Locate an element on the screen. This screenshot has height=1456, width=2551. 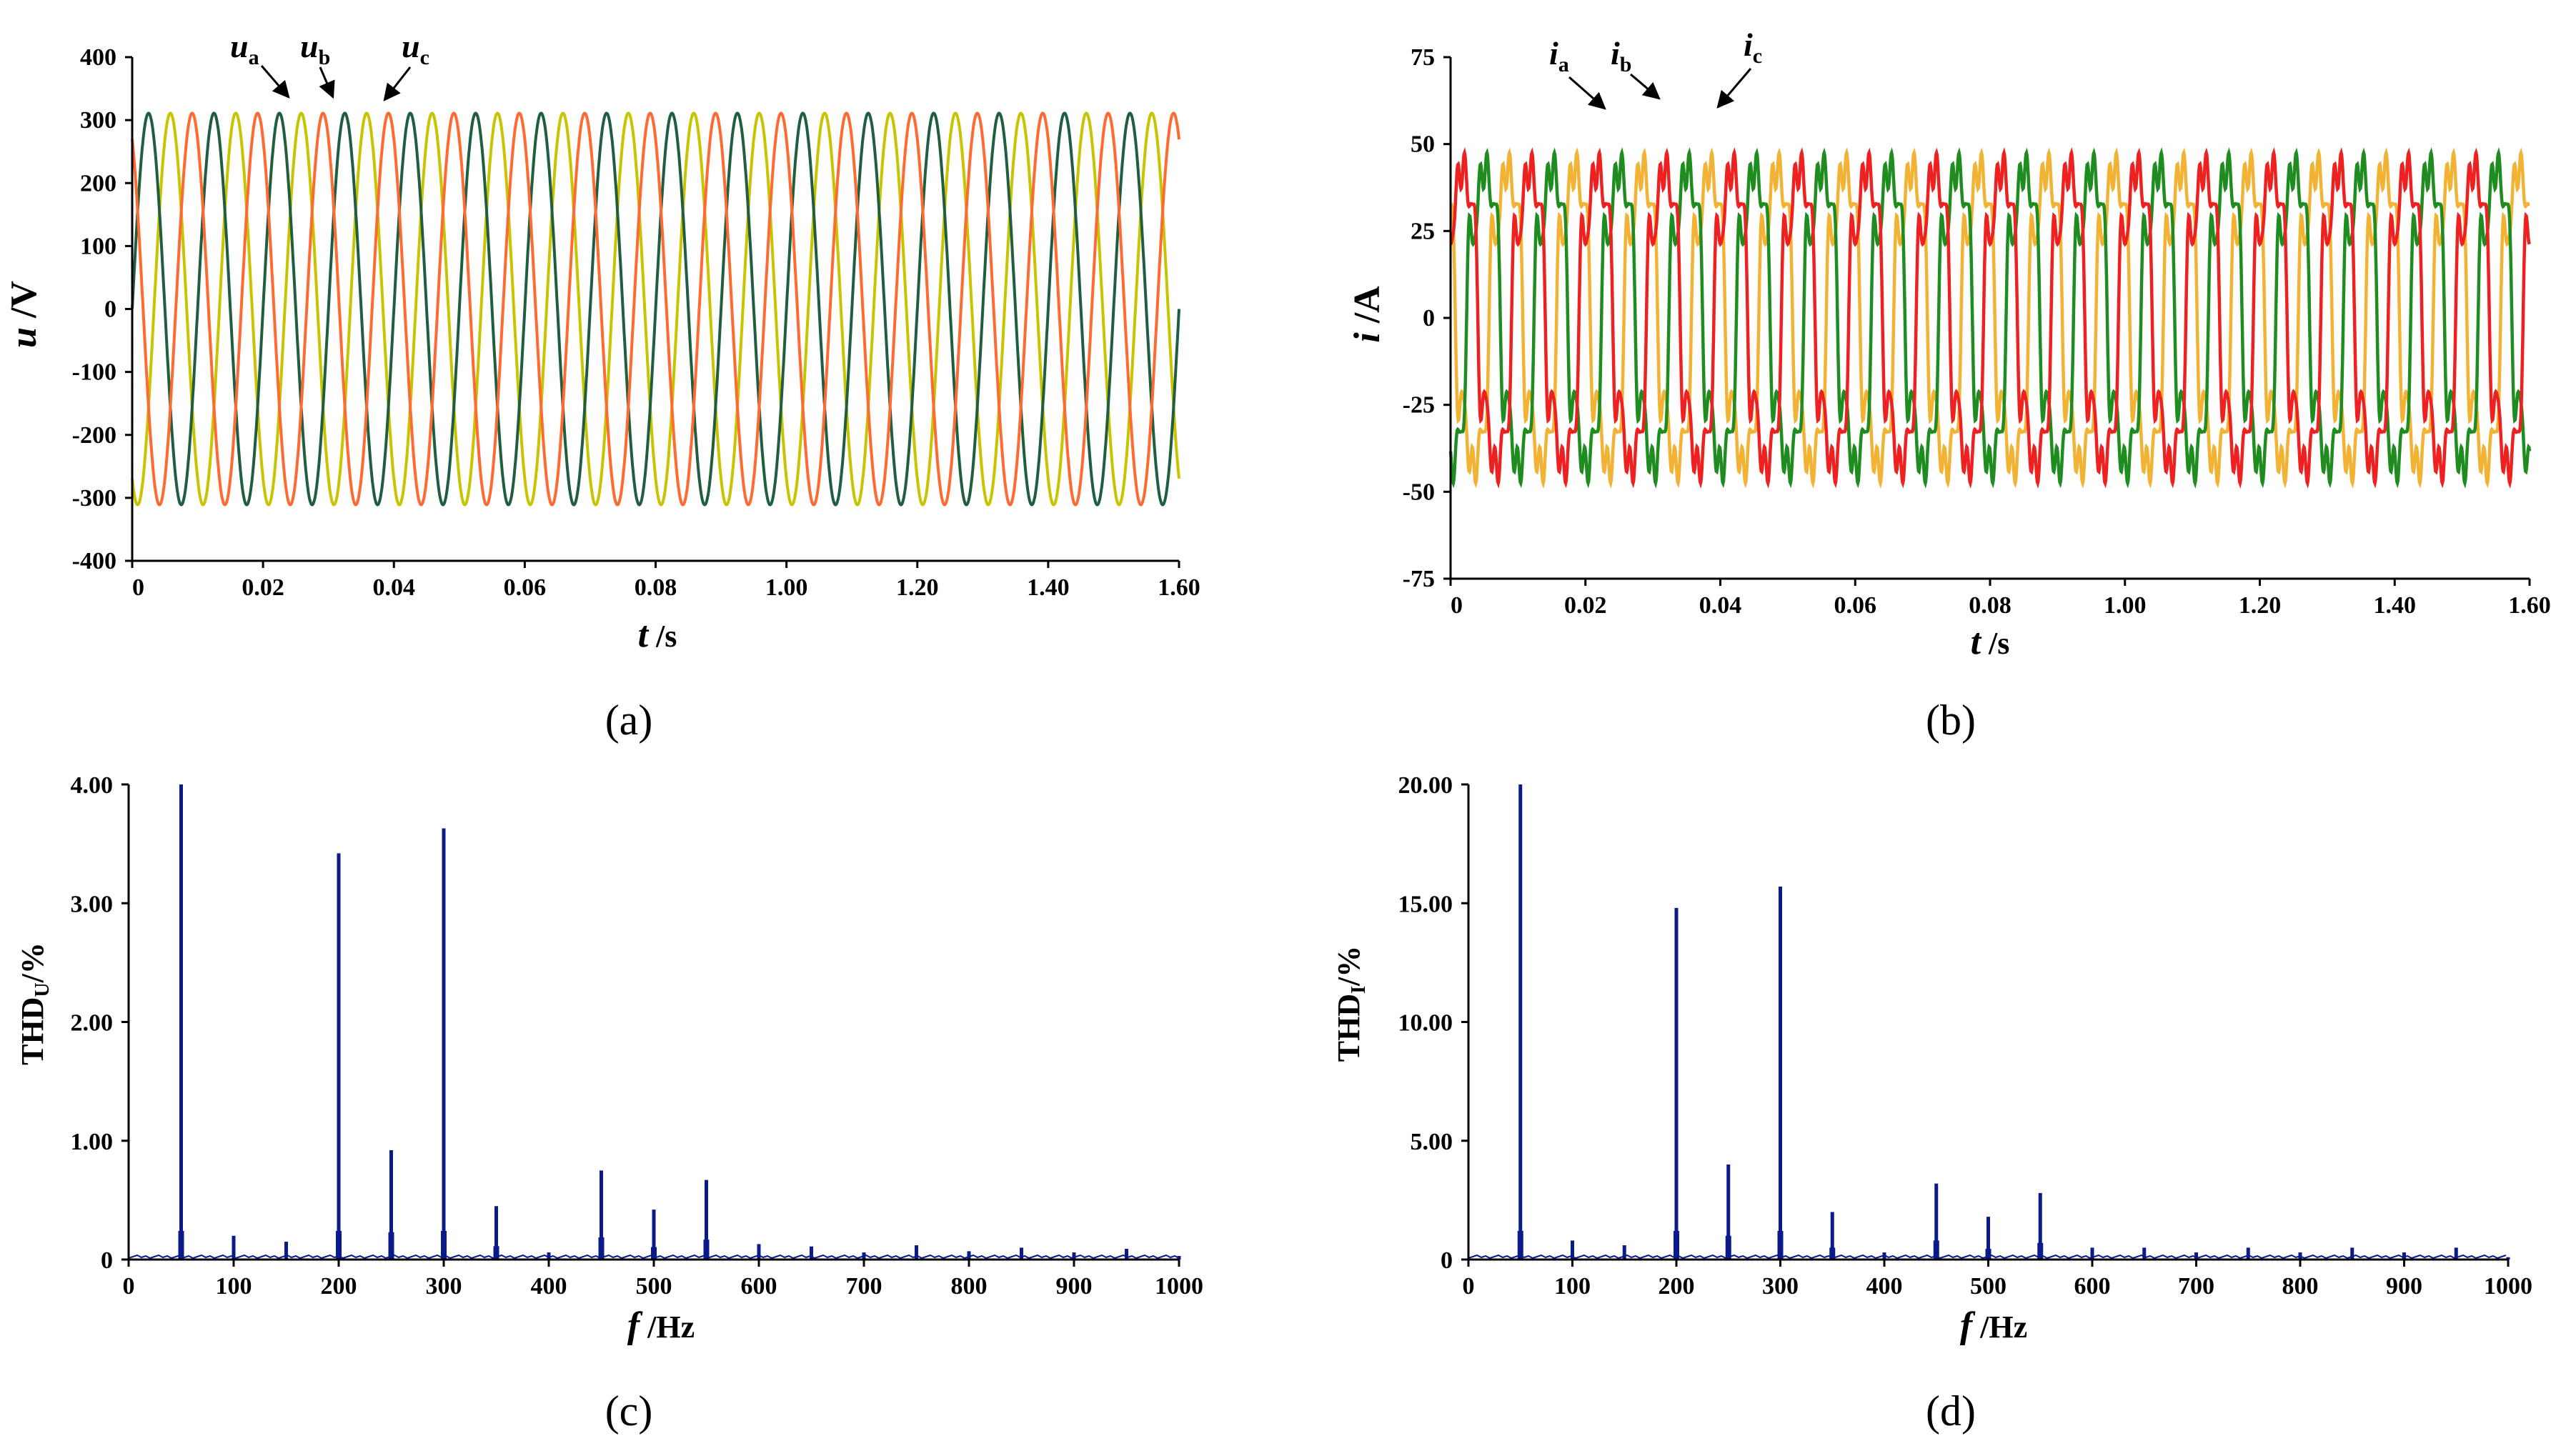
panel-a-xlabel: t /s is located at coordinates (657, 634).